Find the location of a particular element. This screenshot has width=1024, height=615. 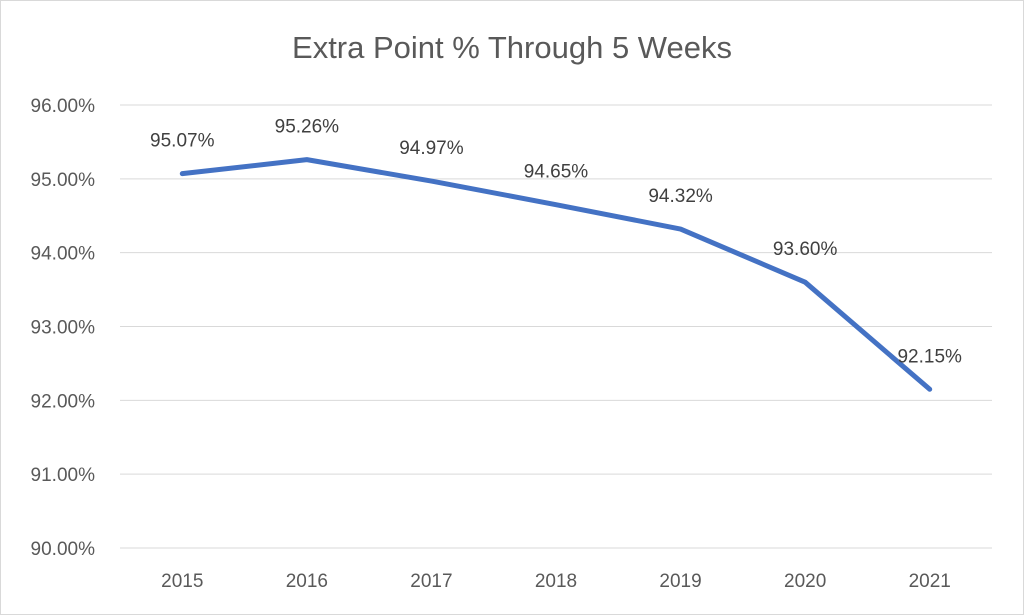

x-tick-label: 2019 is located at coordinates (680, 581).